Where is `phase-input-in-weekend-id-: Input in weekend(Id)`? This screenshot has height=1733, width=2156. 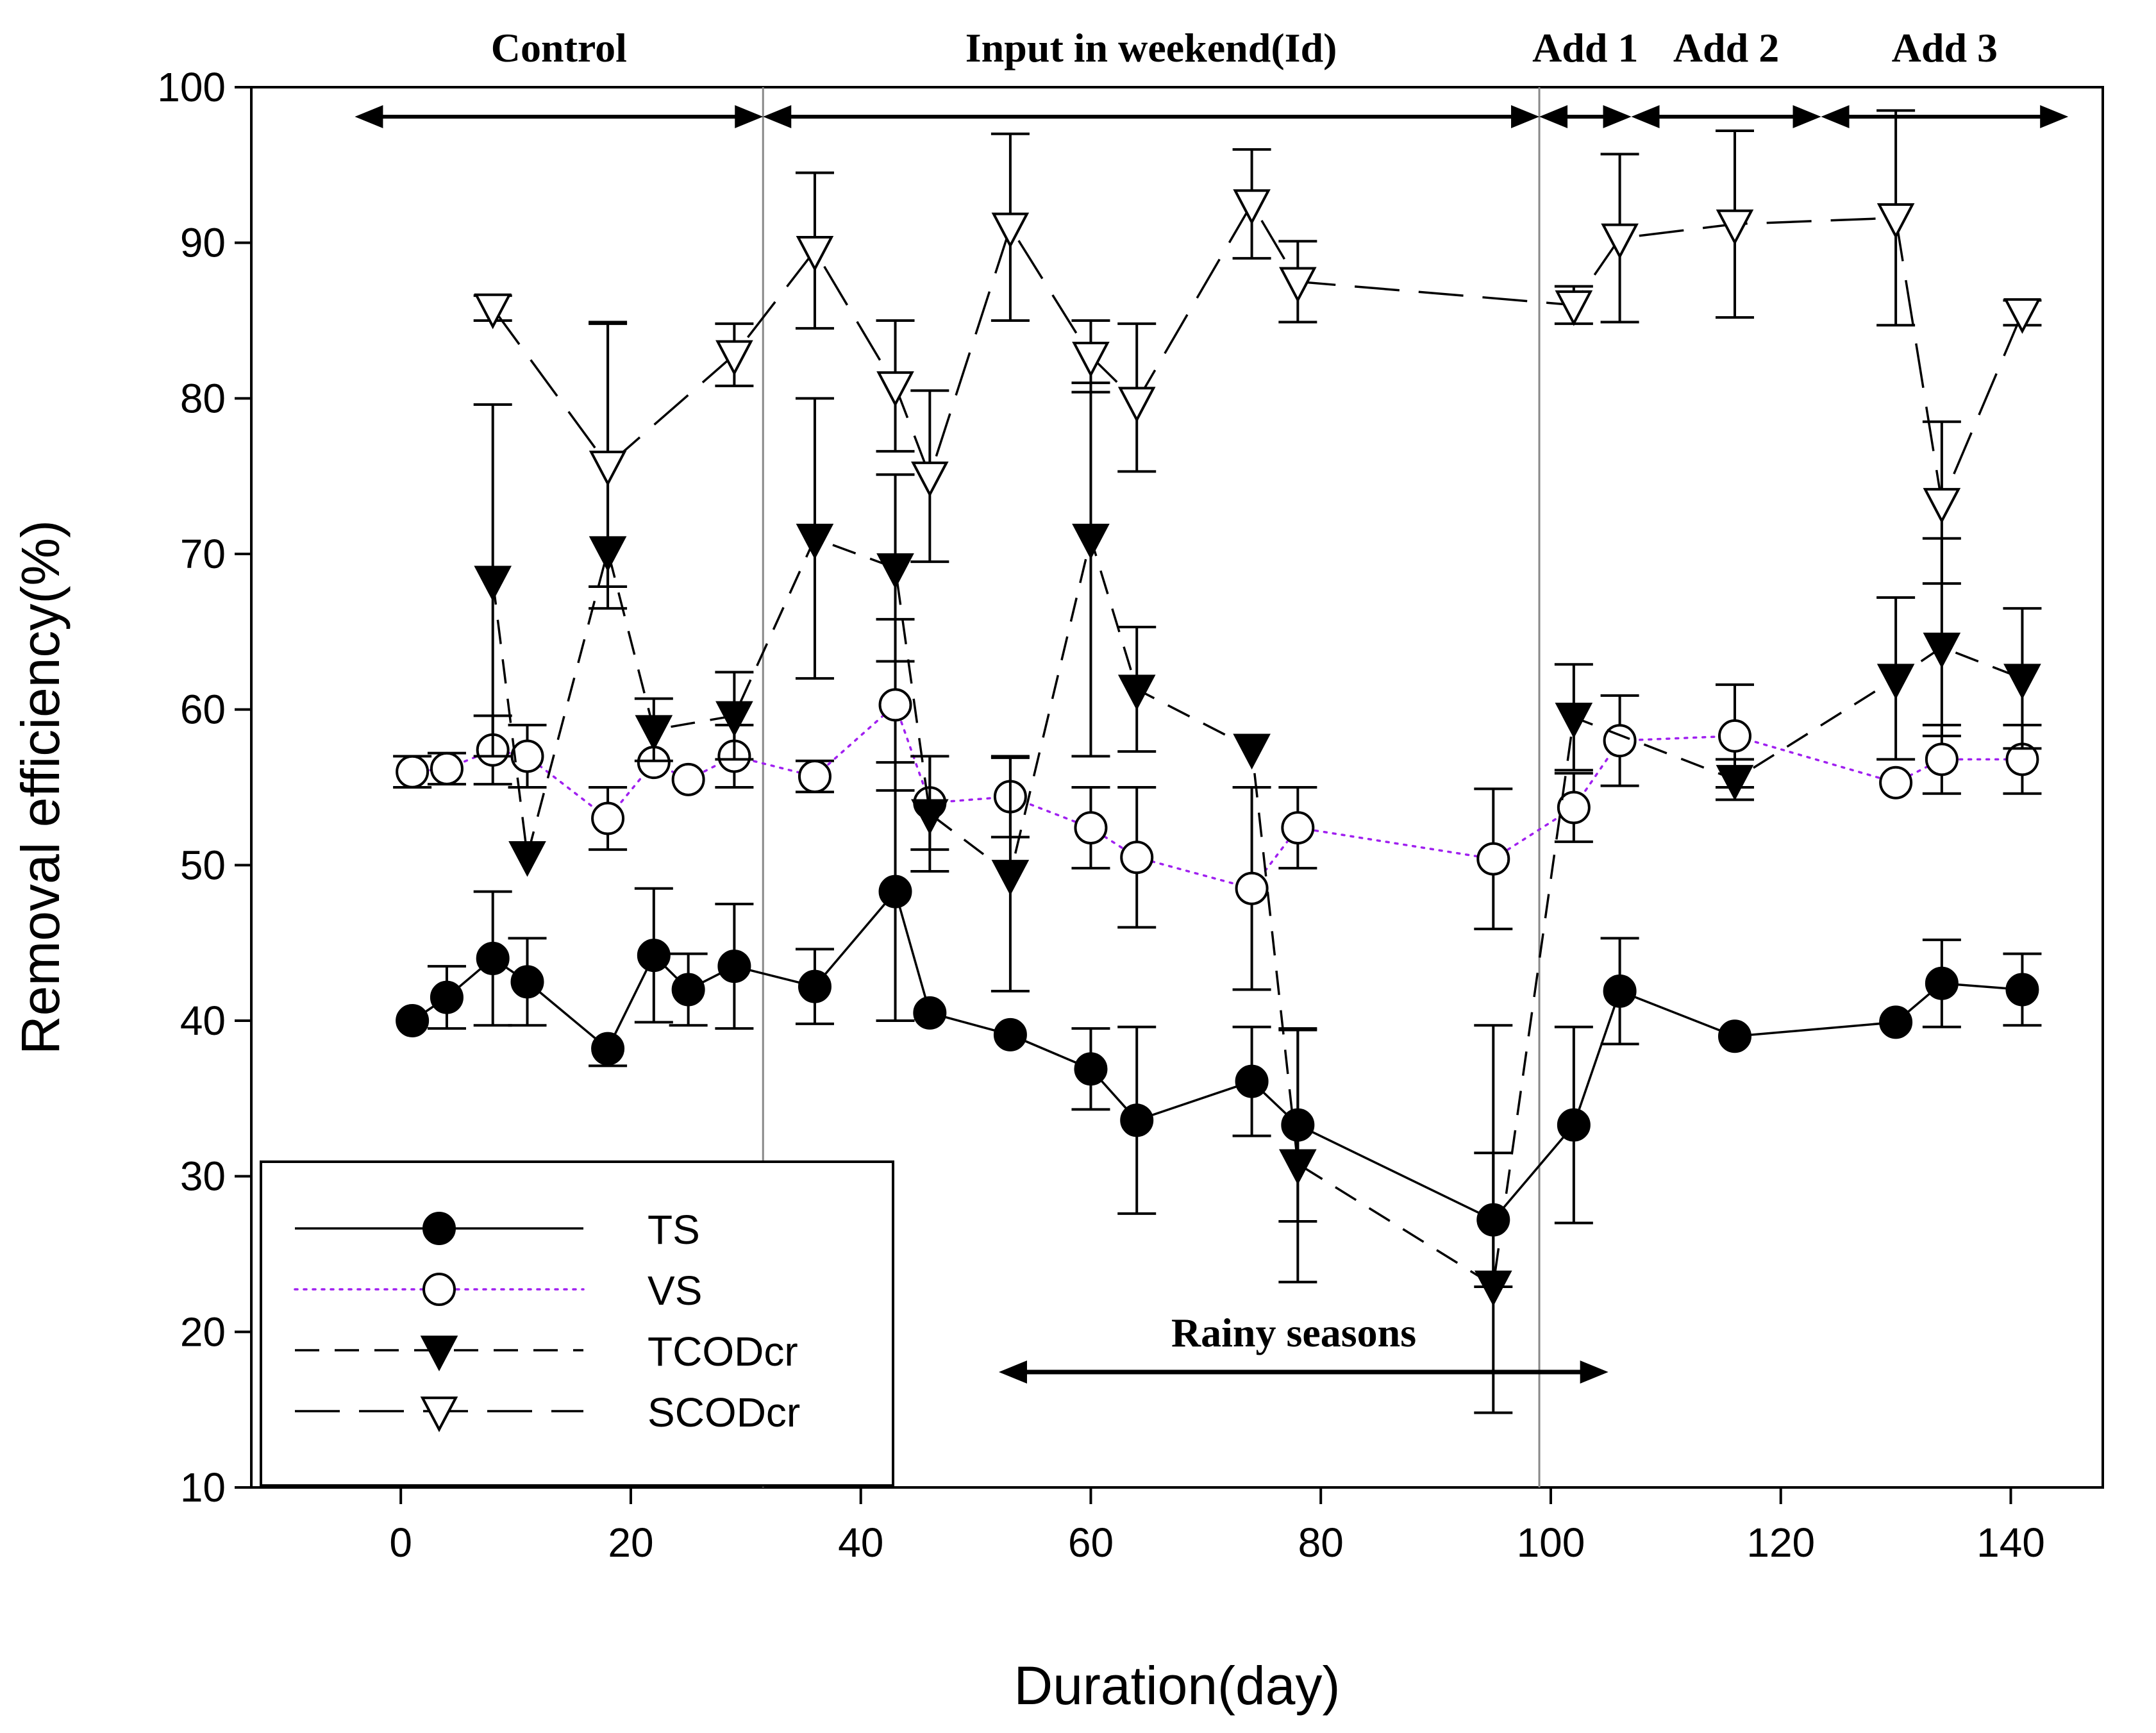
phase-input-in-weekend-id-: Input in weekend(Id) is located at coordinates (1151, 76).